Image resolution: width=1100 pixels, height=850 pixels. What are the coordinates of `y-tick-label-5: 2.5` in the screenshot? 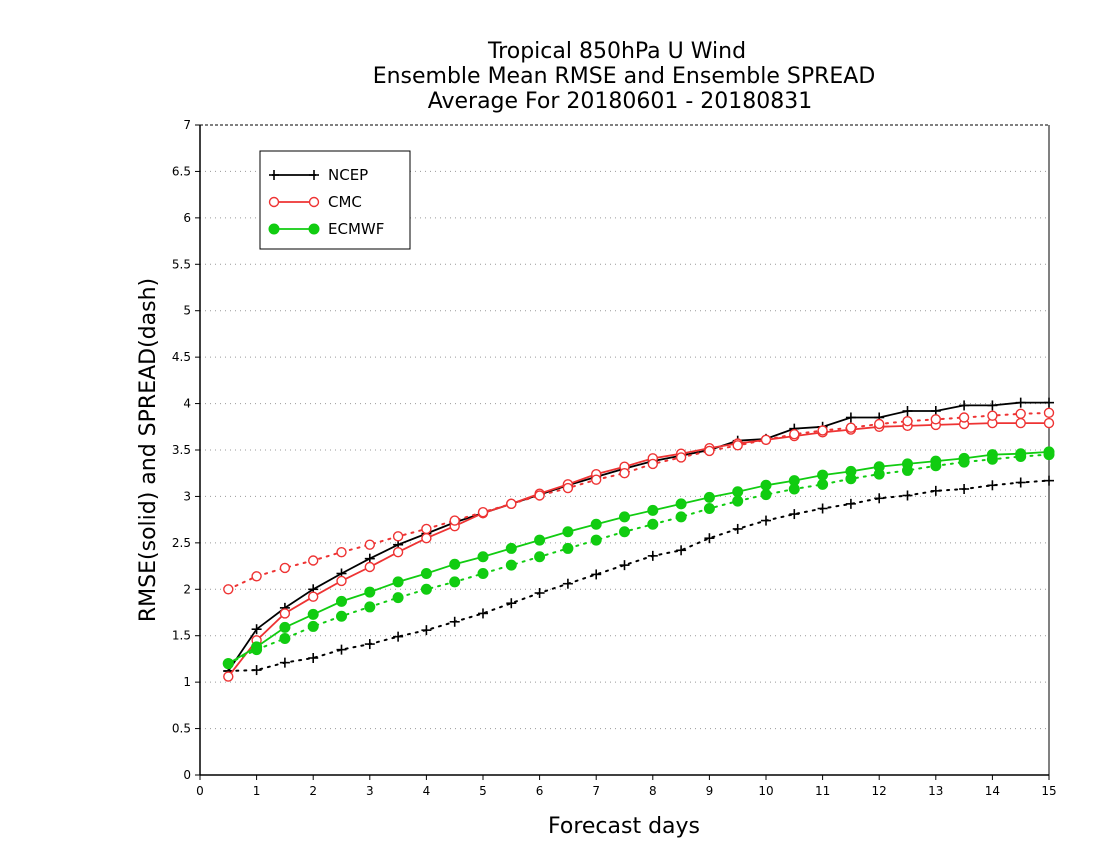 It's located at (181, 543).